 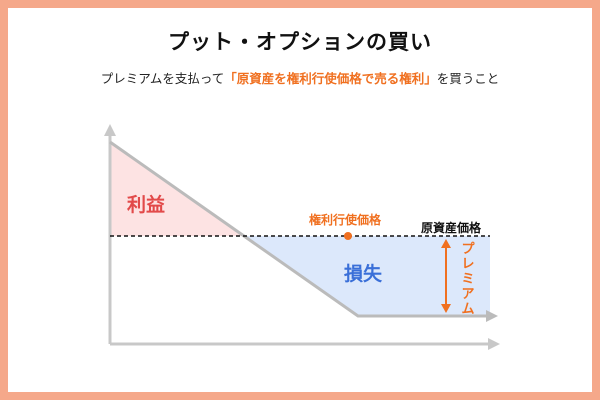 I want to click on page-subtitle: プレミアムを支払って「原資産を権利行使価格で売る権利」を買うこと, so click(x=300, y=77).